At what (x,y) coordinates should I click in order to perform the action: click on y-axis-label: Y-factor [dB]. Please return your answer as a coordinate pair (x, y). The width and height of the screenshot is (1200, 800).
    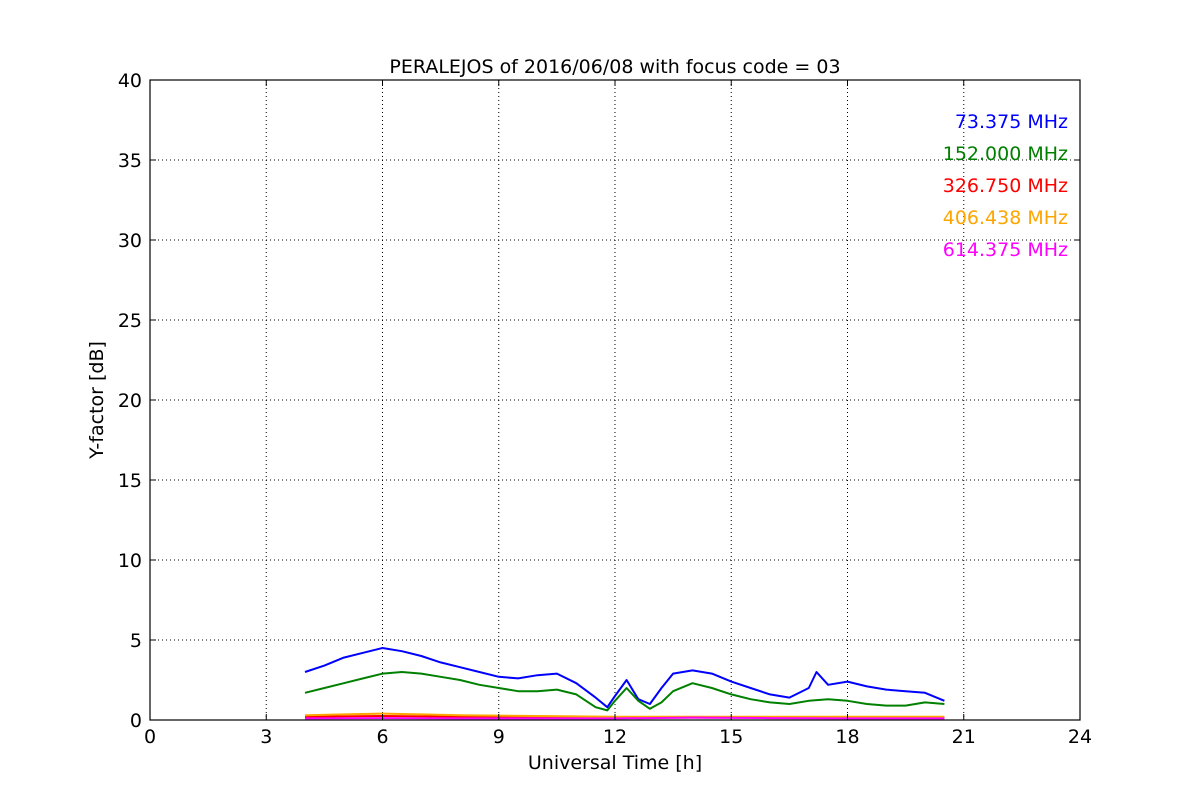
    Looking at the image, I should click on (97, 400).